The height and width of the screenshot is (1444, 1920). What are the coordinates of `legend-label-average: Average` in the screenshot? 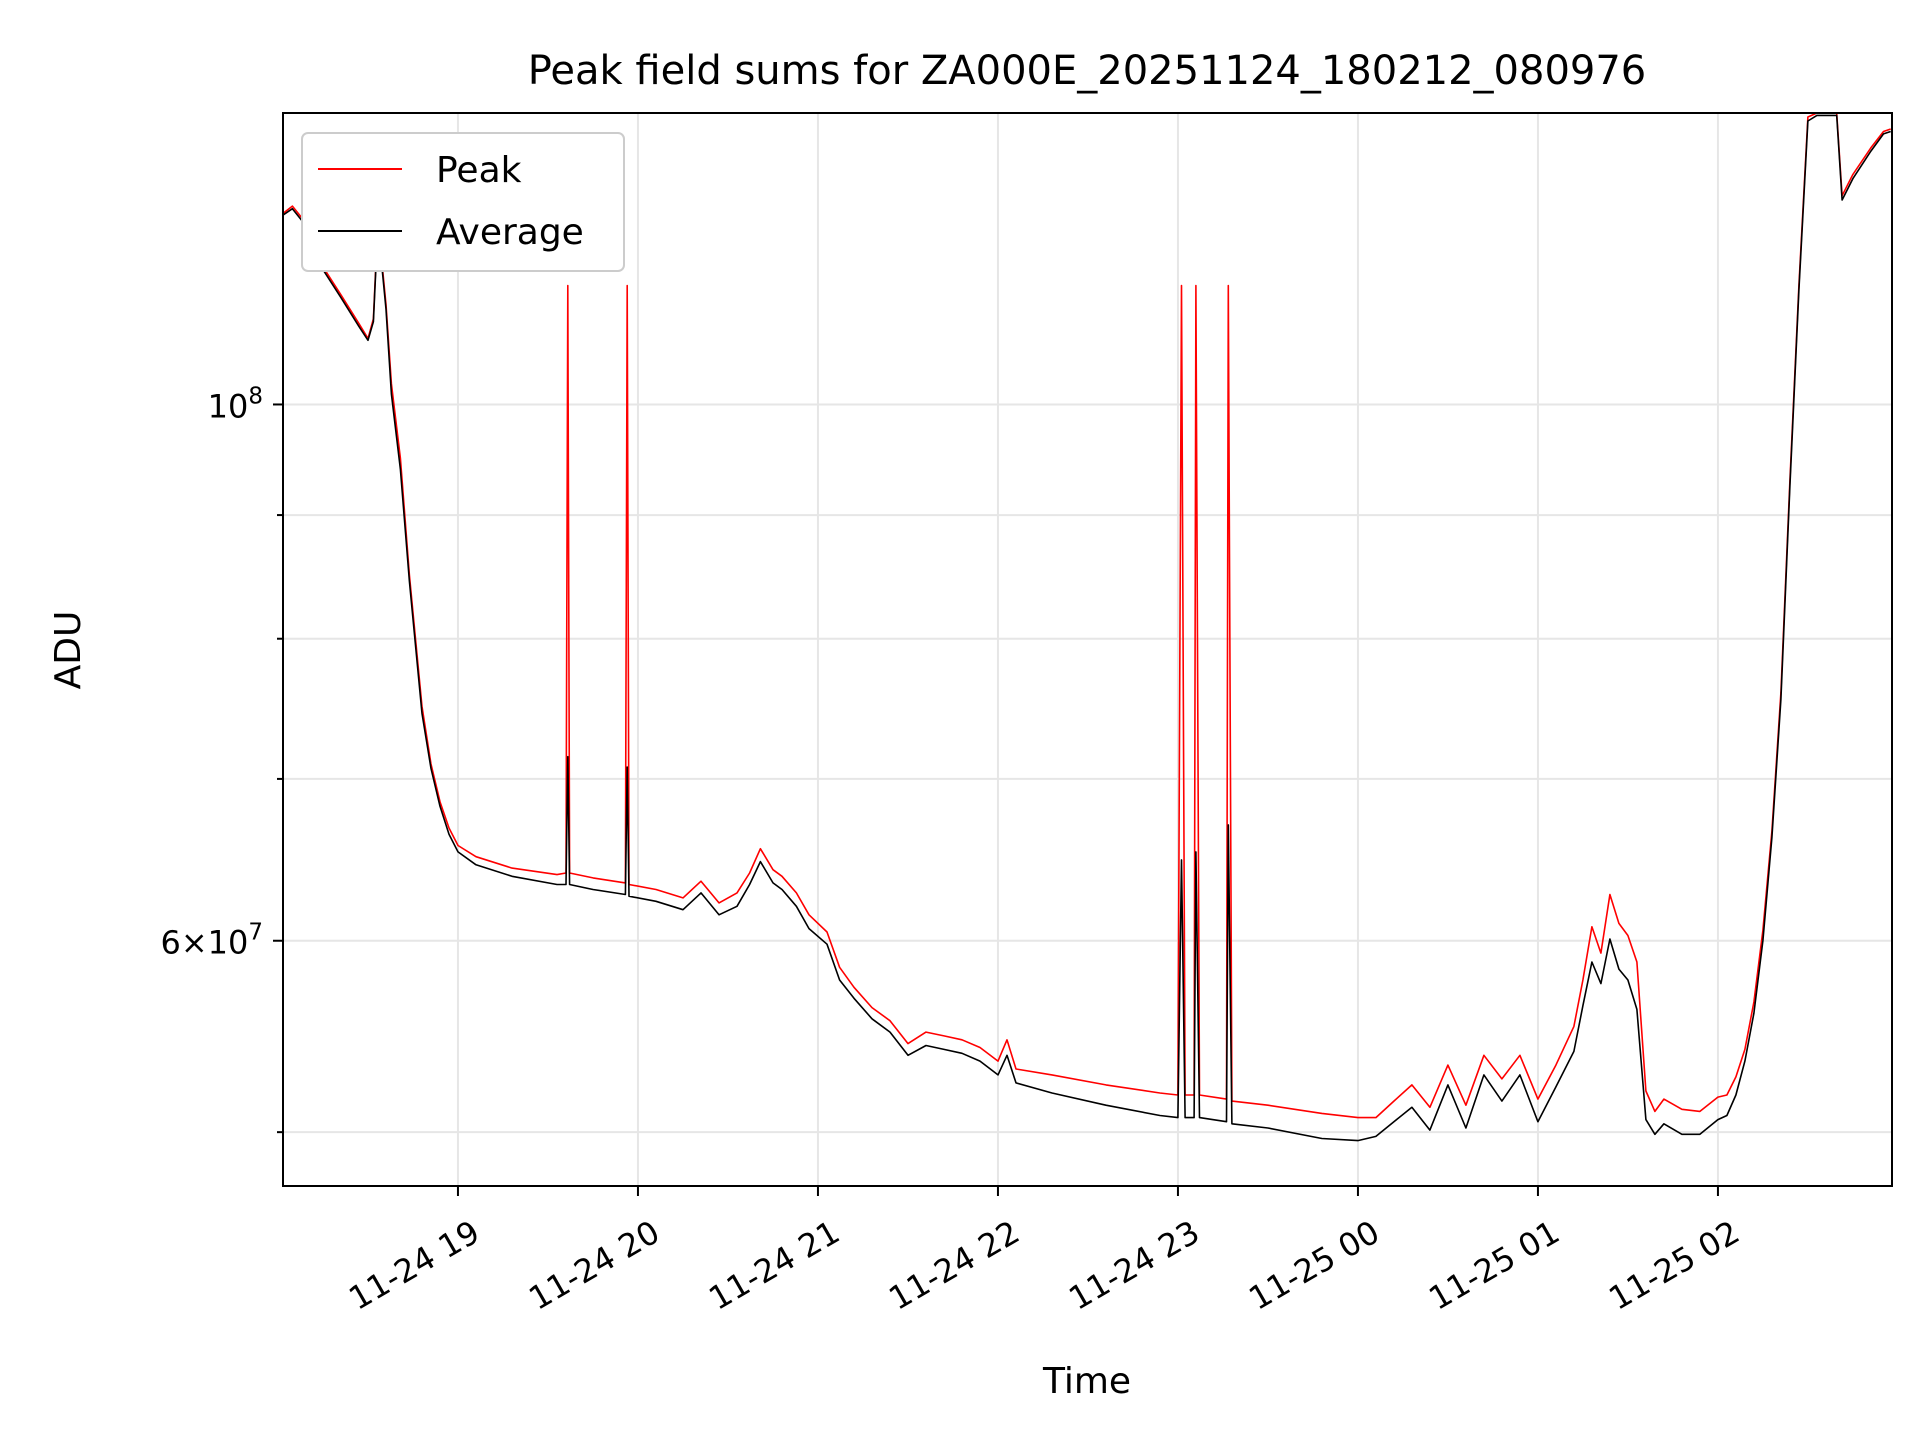 It's located at (510, 232).